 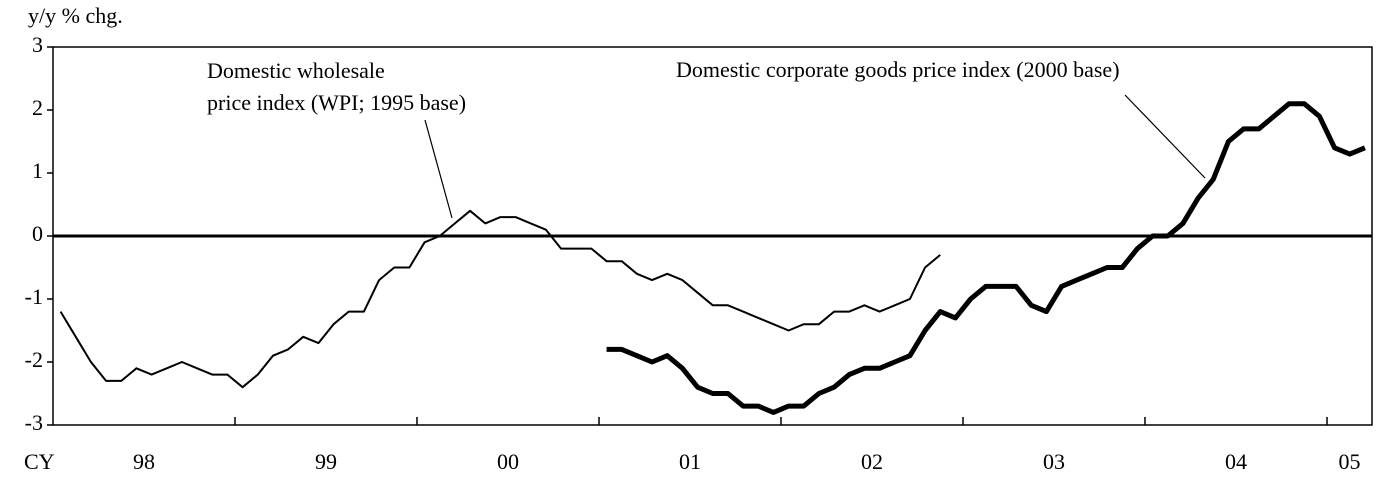 I want to click on y-tick-label: 3, so click(x=37, y=44).